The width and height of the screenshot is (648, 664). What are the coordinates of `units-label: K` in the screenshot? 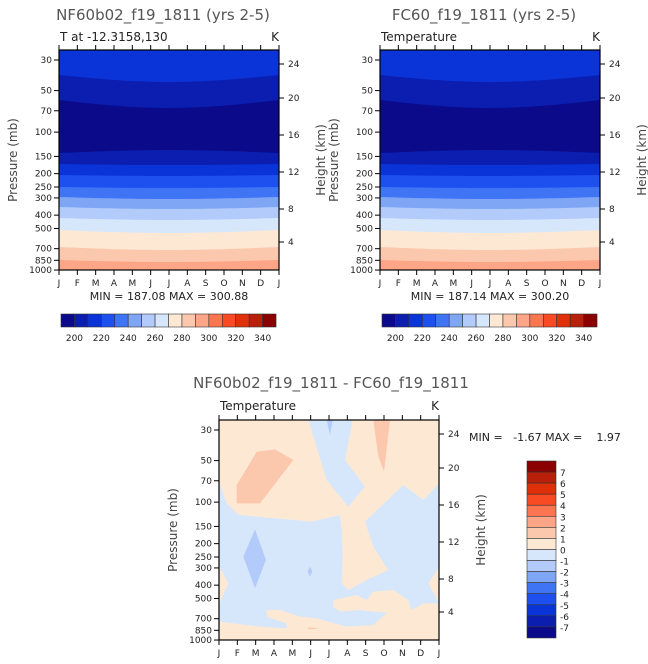 It's located at (435, 406).